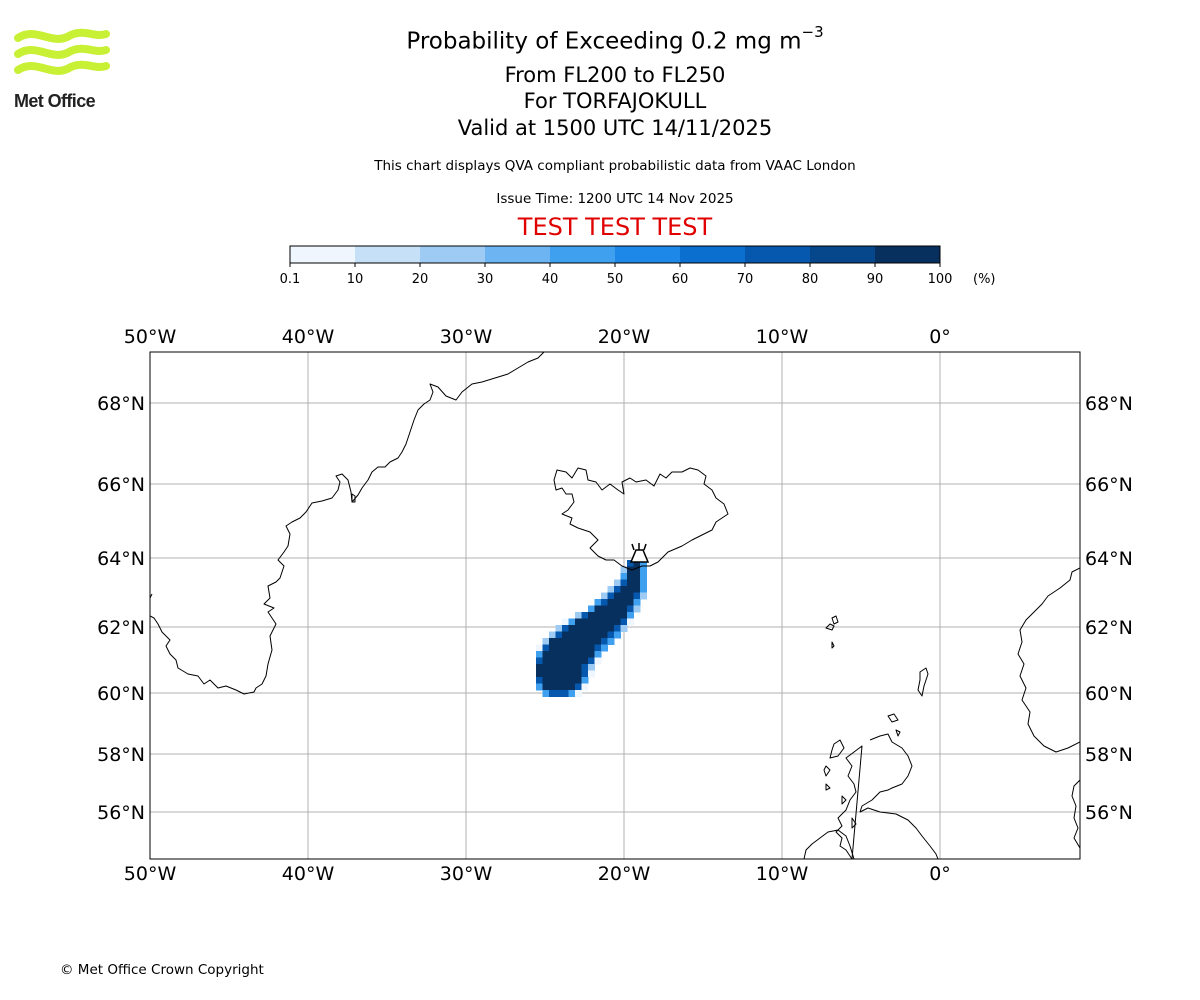 This screenshot has height=1000, width=1200. What do you see at coordinates (1109, 559) in the screenshot?
I see `latitude-label: 64°N` at bounding box center [1109, 559].